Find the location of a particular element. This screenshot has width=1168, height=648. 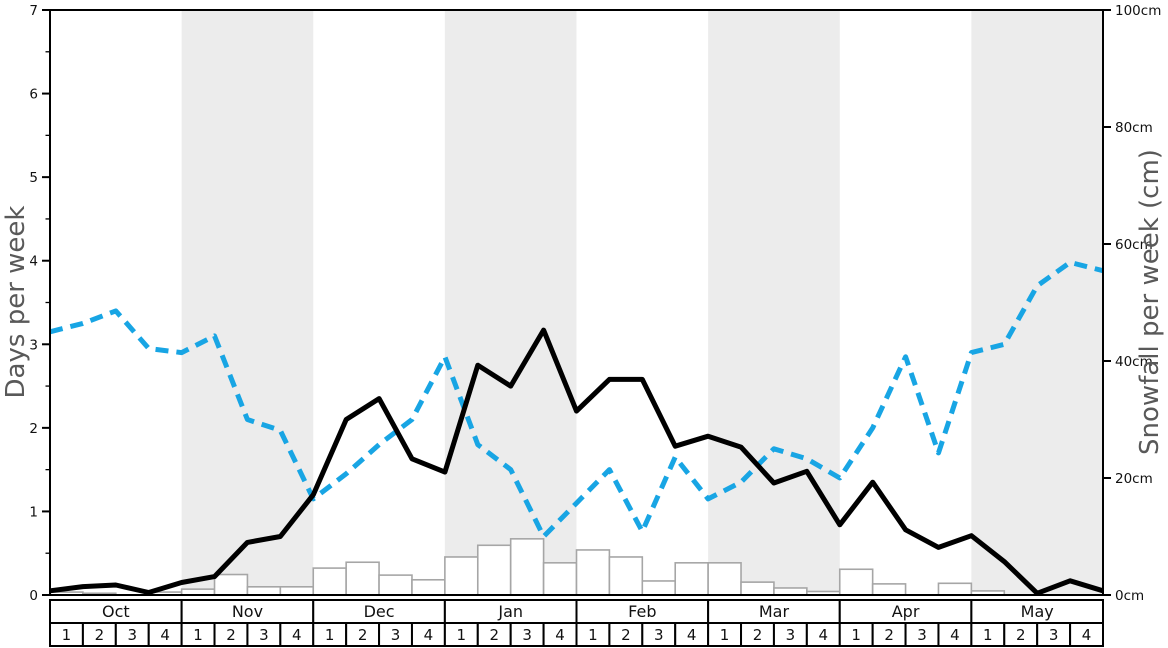

month-label: Oct is located at coordinates (116, 611).